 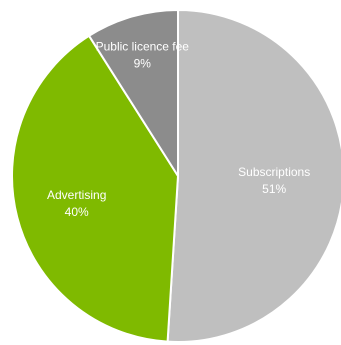 I want to click on slice-label-public-licence-fee: Public licence fee, so click(x=143, y=46).